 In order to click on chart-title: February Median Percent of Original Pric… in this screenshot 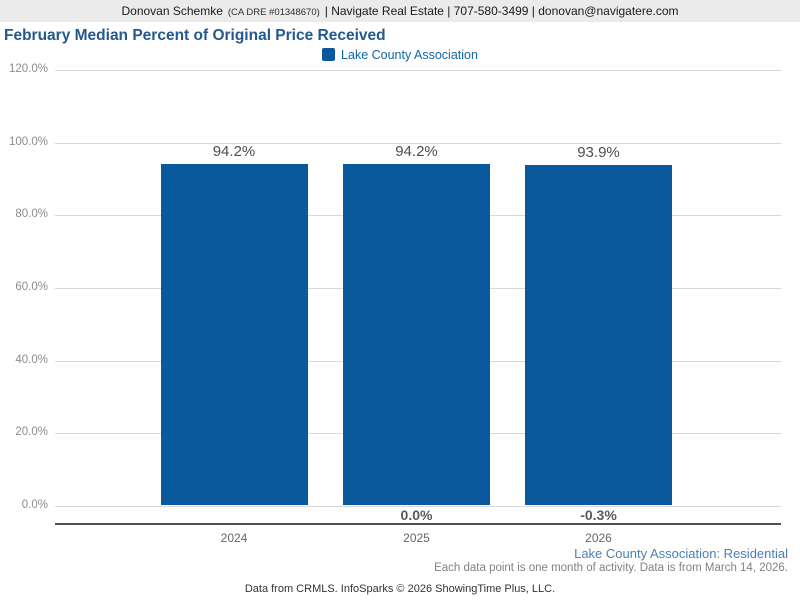, I will do `click(195, 35)`.